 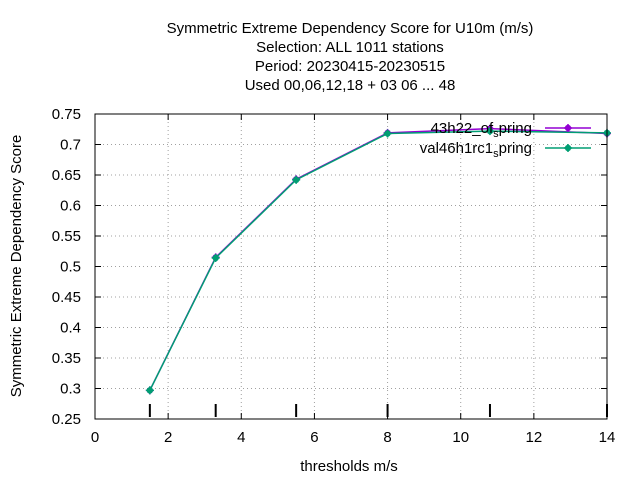 I want to click on title-line-4: Used 00,06,12,18 + 03 06 ... 48, so click(x=350, y=85).